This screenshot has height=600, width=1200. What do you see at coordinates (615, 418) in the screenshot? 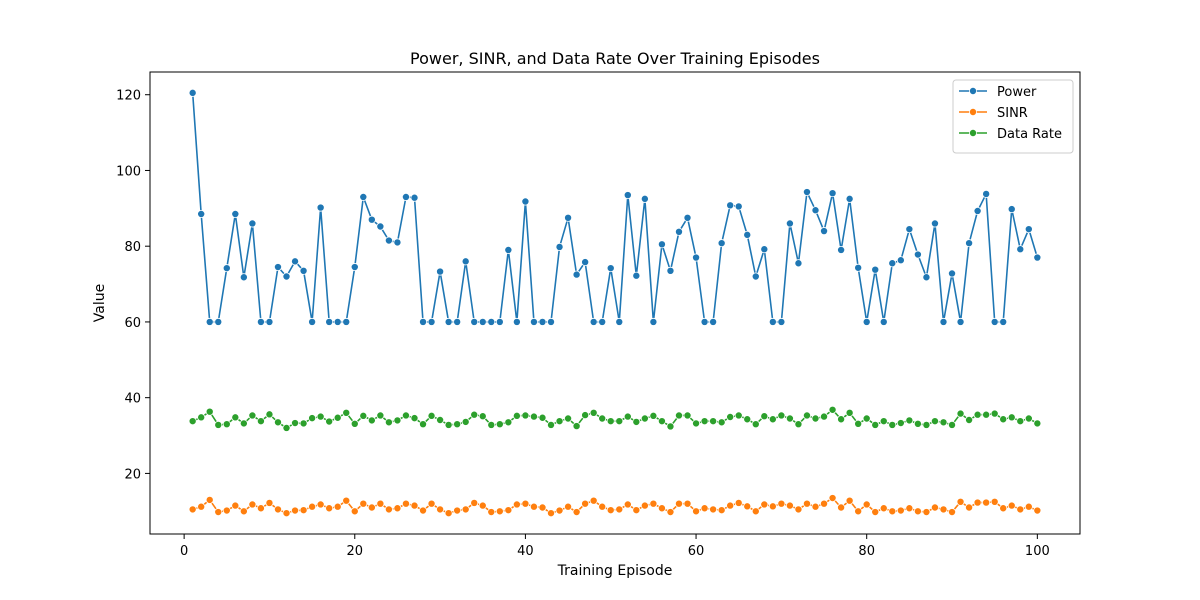
I see `data-rate-line` at bounding box center [615, 418].